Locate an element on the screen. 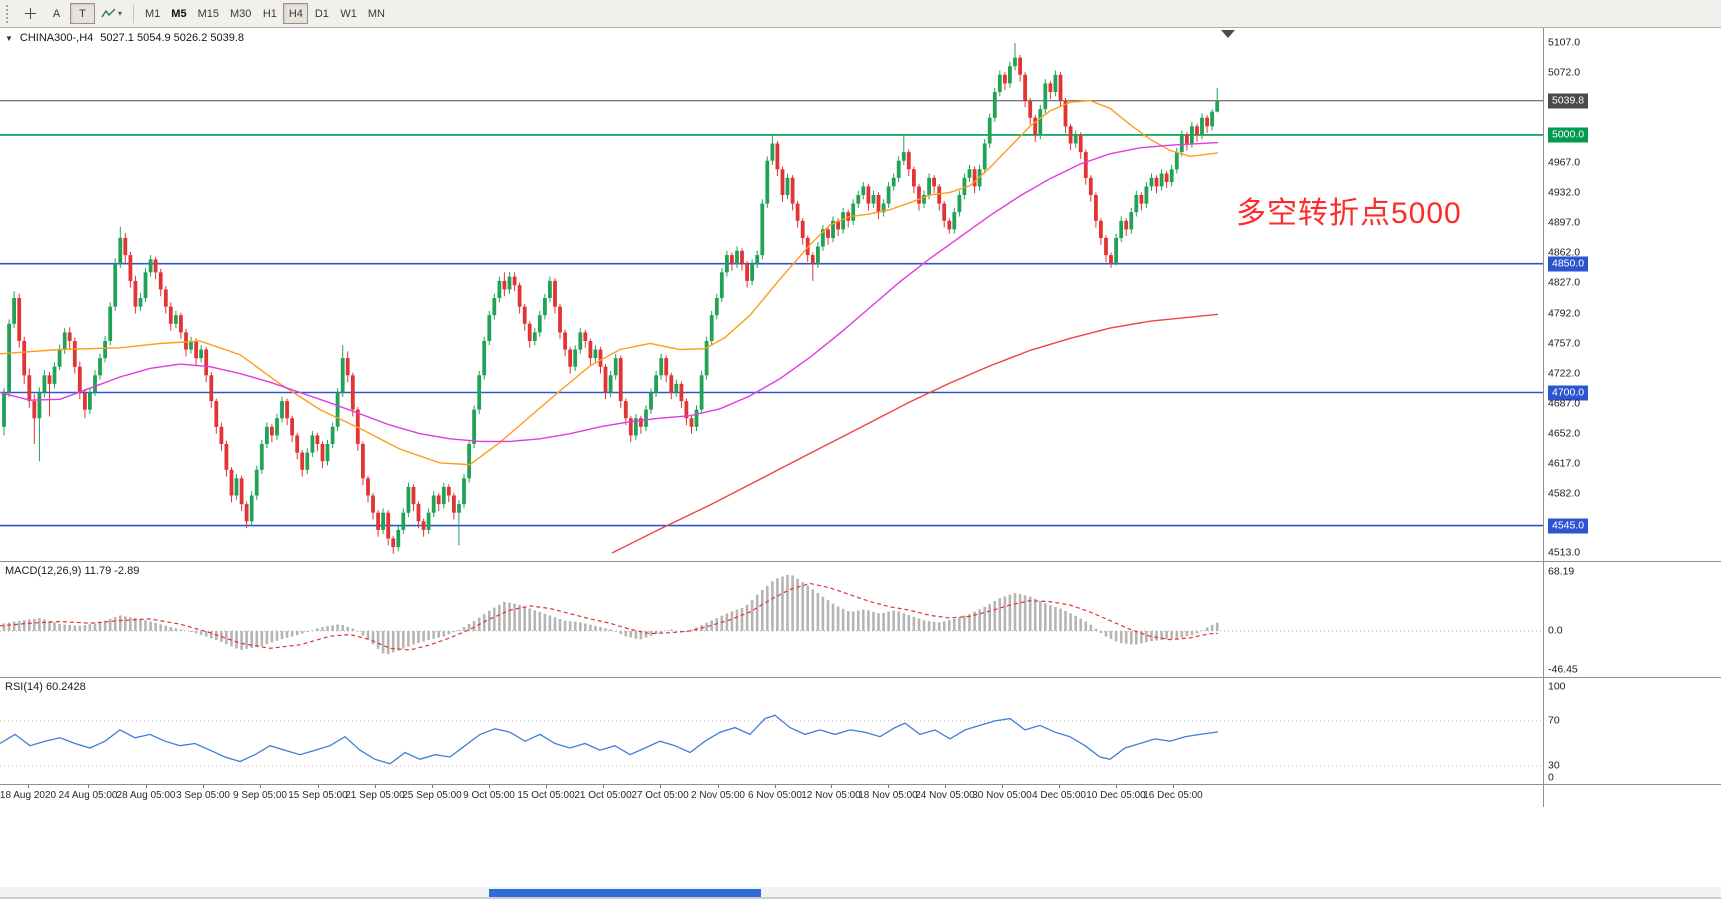 This screenshot has height=899, width=1721. timeframe-button-mn: MN is located at coordinates (376, 13).